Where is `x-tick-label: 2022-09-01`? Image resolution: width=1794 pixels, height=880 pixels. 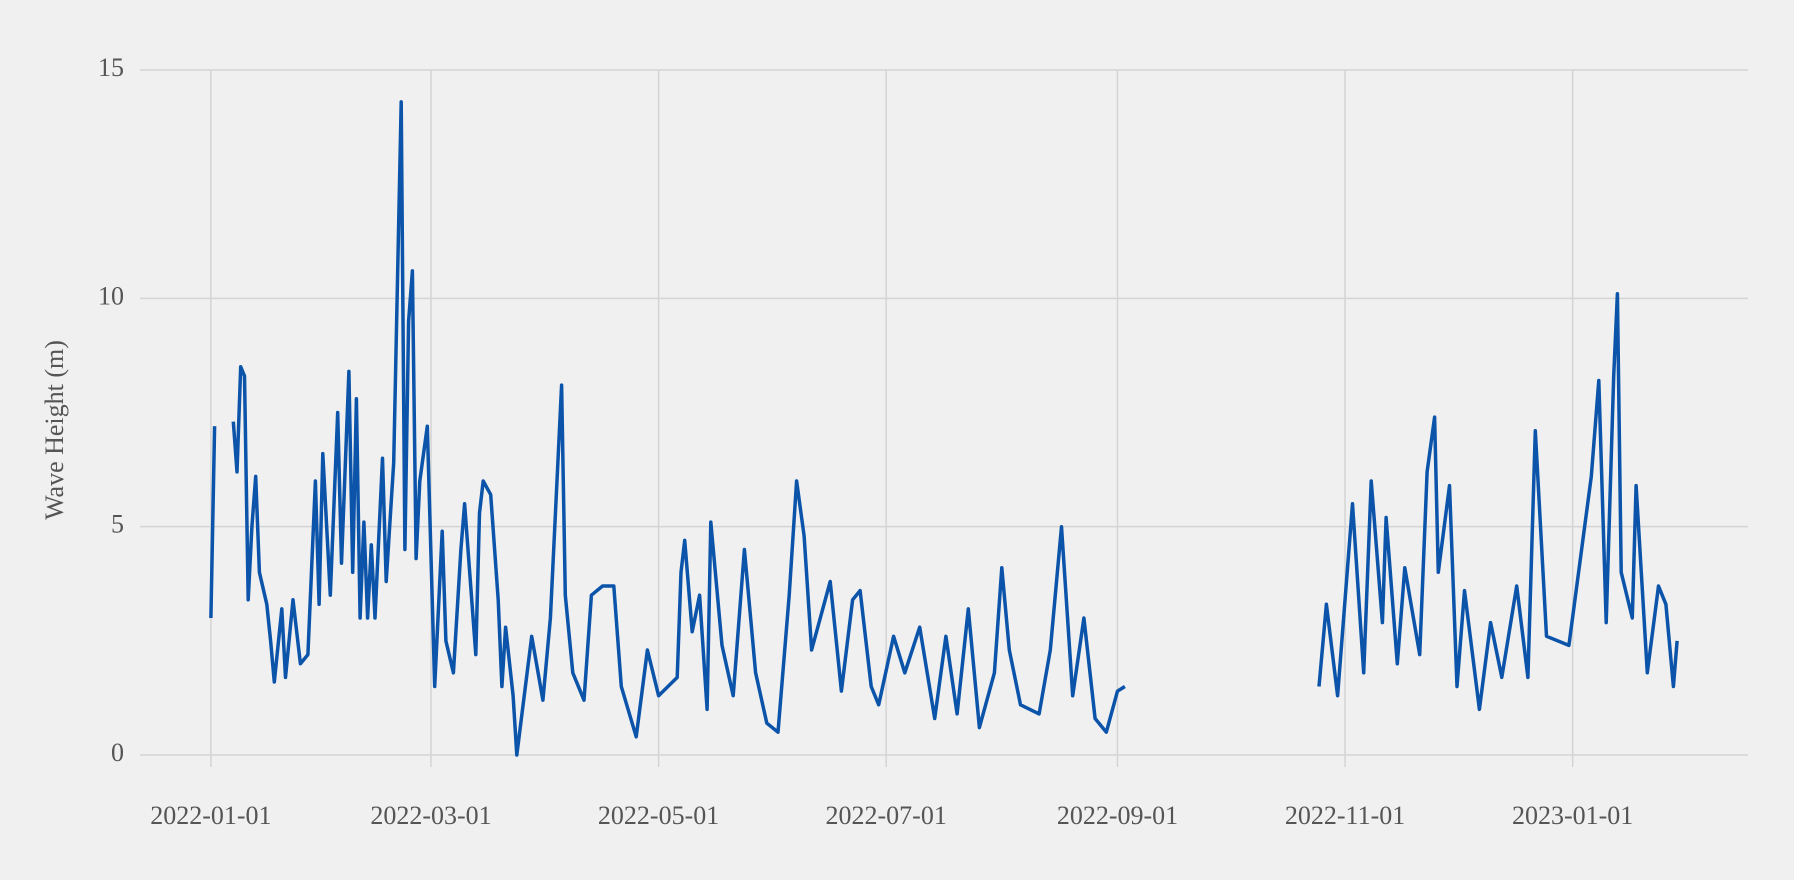 x-tick-label: 2022-09-01 is located at coordinates (1117, 815).